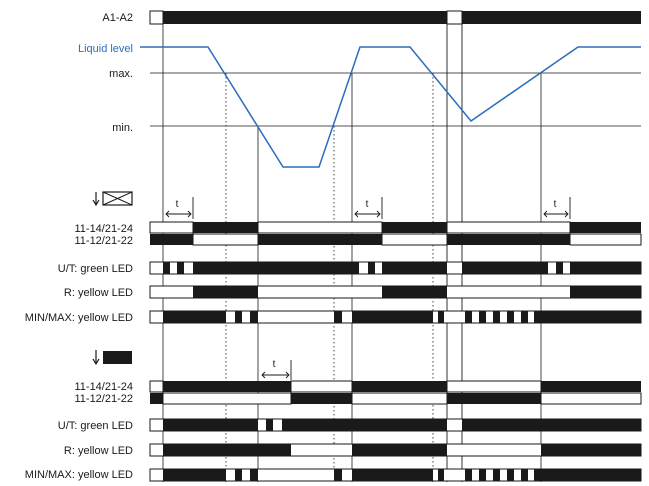 The width and height of the screenshot is (649, 486). I want to click on label-mode2-contact-b: 11-12/21-22, so click(103, 399).